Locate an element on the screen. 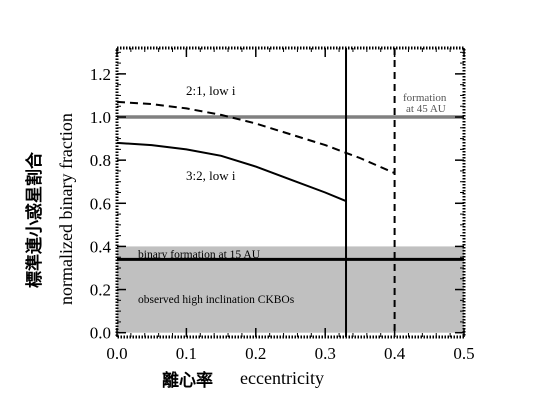  band-label: observed high inclination CKBOs is located at coordinates (216, 300).